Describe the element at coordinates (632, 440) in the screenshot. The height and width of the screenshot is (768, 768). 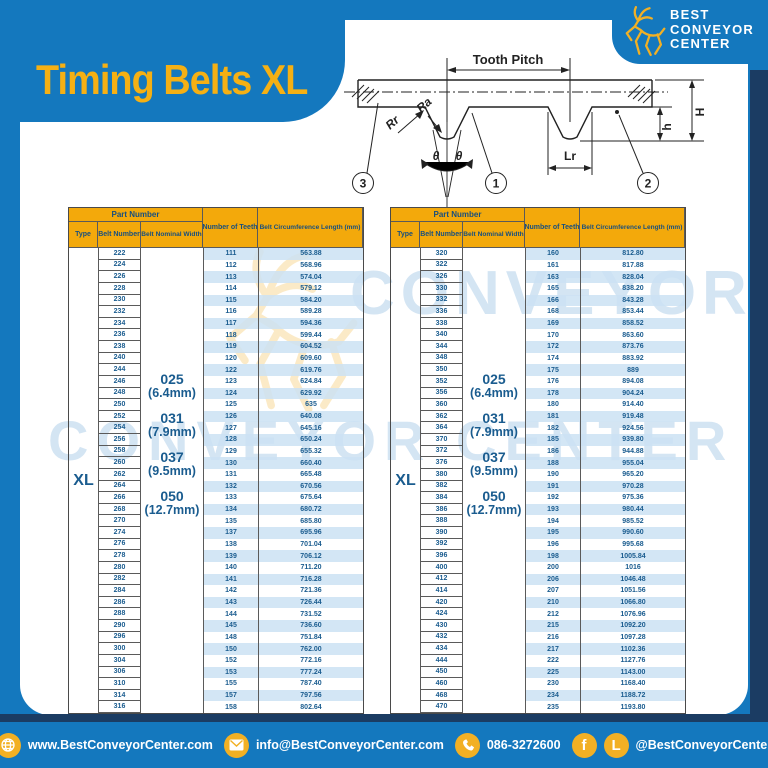
I see `length-cell: 939.80` at that location.